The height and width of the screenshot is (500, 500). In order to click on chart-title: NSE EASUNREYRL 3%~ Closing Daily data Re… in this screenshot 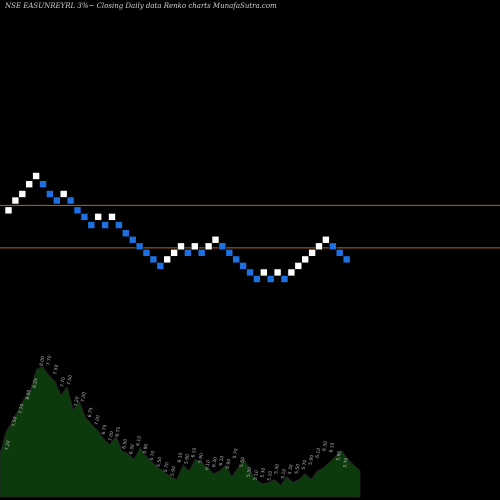, I will do `click(141, 6)`.